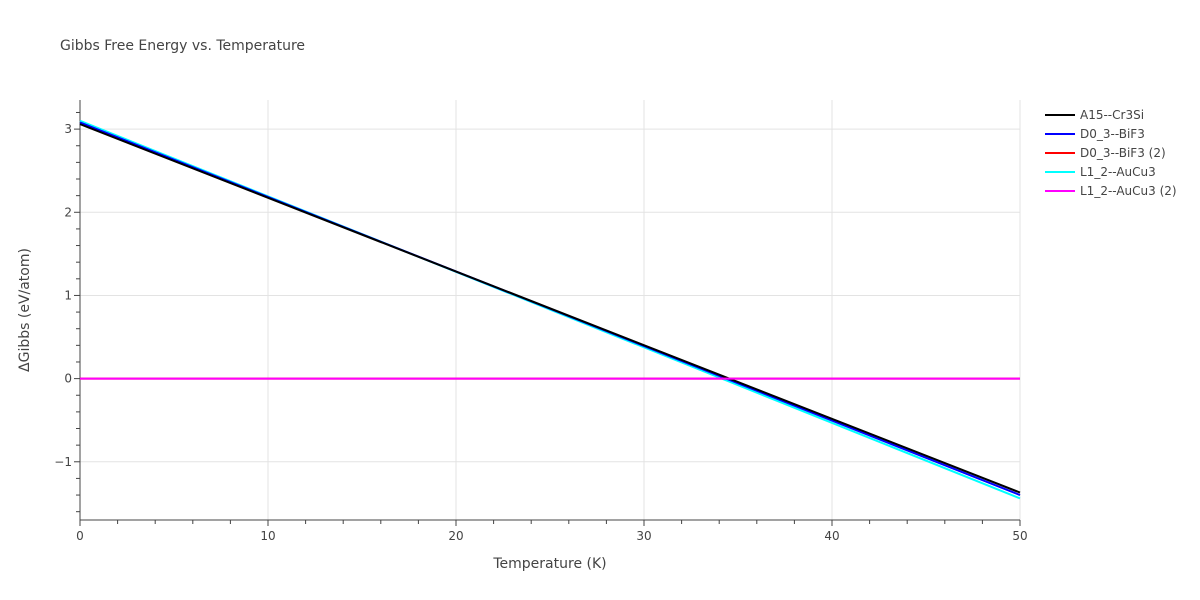  What do you see at coordinates (1123, 153) in the screenshot?
I see `legend-entry: D0_3--BiF3 (2)` at bounding box center [1123, 153].